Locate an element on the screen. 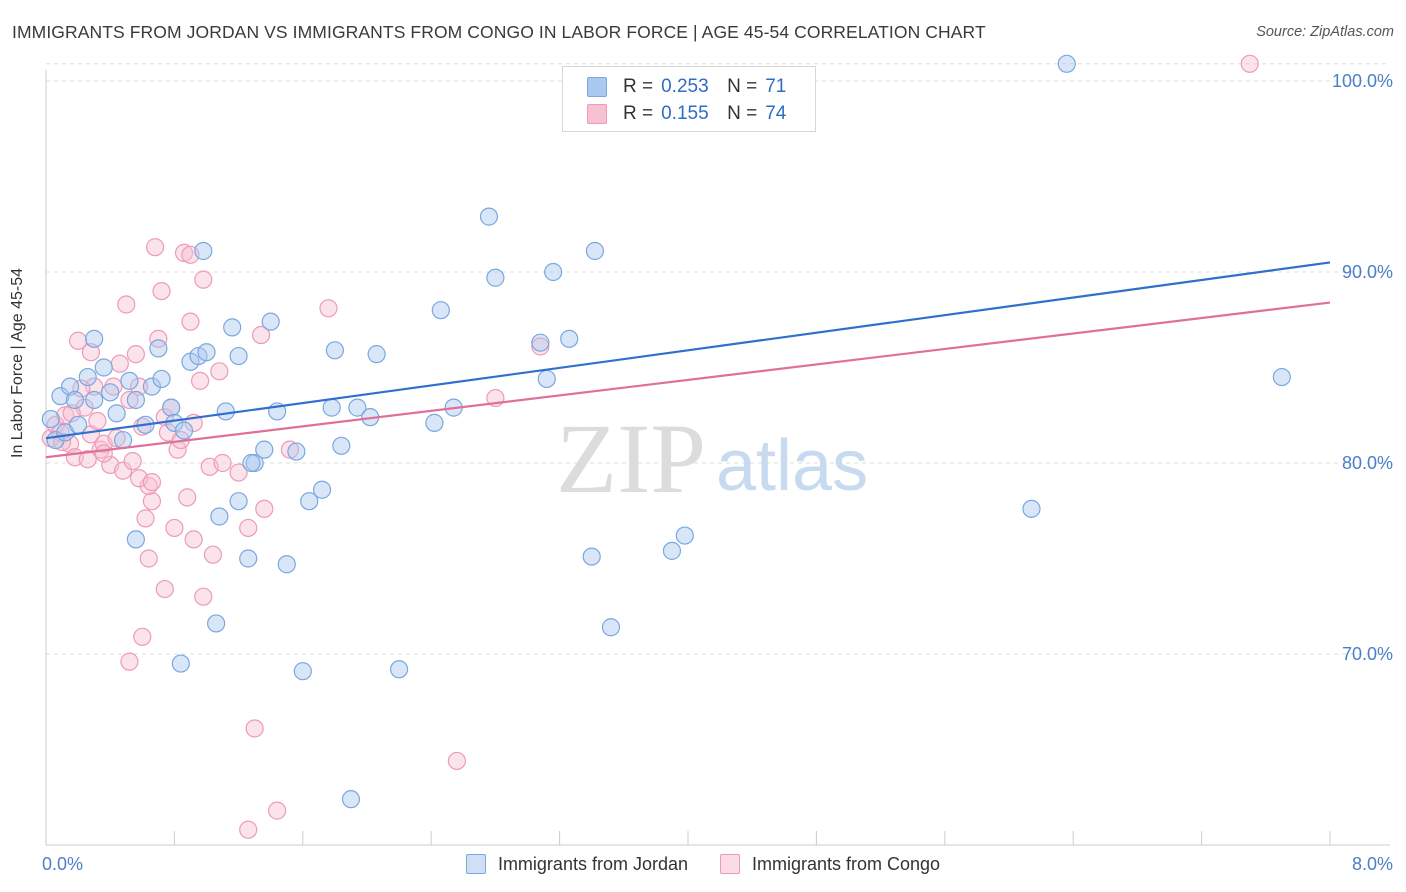  x-tick-label-max: 8.0% is located at coordinates (1372, 864).